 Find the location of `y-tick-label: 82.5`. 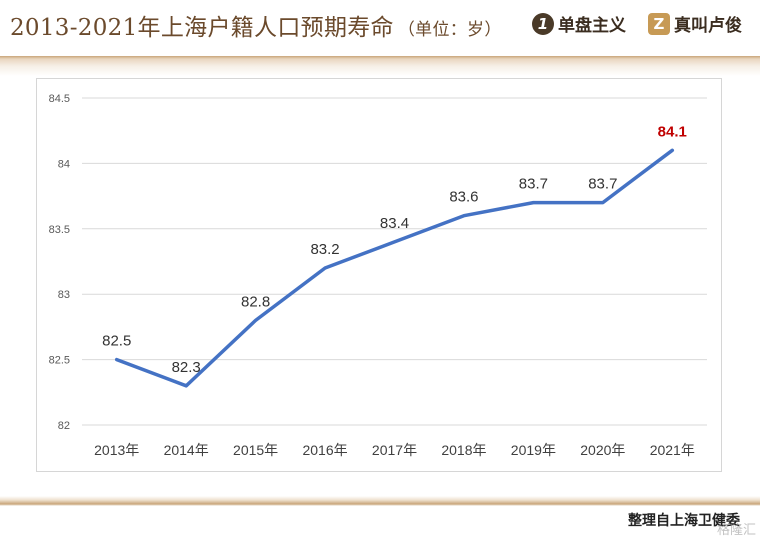

y-tick-label: 82.5 is located at coordinates (59, 361).